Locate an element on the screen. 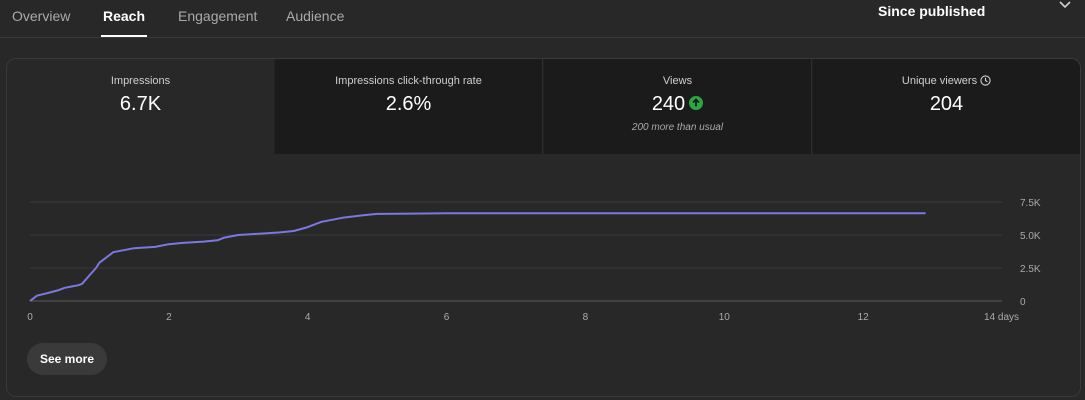 The image size is (1085, 400). y-tick-label: 7.5K is located at coordinates (1030, 203).